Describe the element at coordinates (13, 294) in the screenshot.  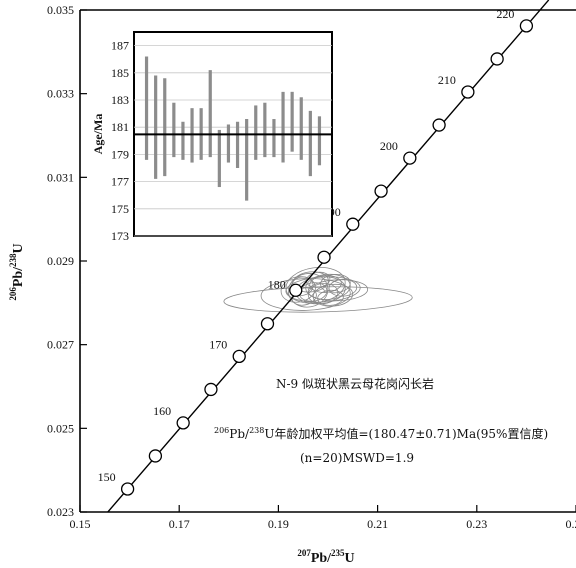
I see `y-label-sup: 206` at that location.